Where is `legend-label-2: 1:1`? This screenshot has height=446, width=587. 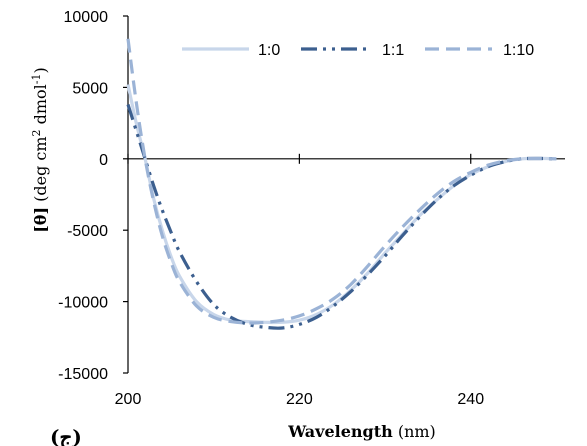 legend-label-2: 1:1 is located at coordinates (393, 50).